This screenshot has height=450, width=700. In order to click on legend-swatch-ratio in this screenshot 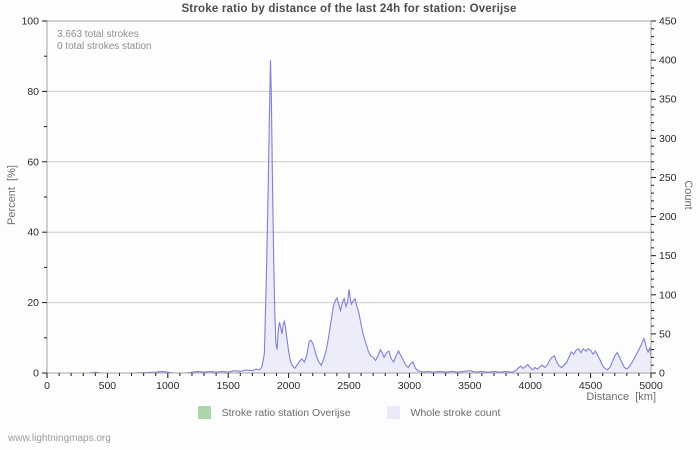, I will do `click(204, 412)`.